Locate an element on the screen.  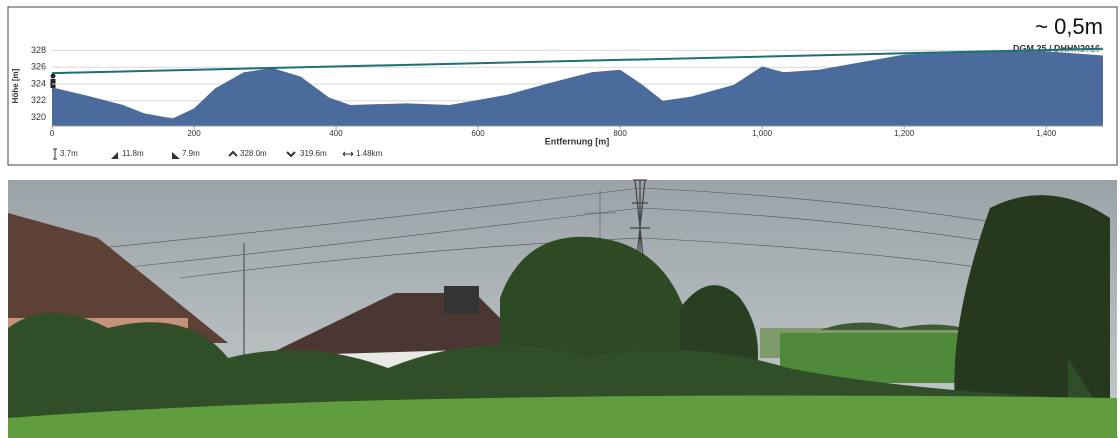
pylon is located at coordinates (640, 227).